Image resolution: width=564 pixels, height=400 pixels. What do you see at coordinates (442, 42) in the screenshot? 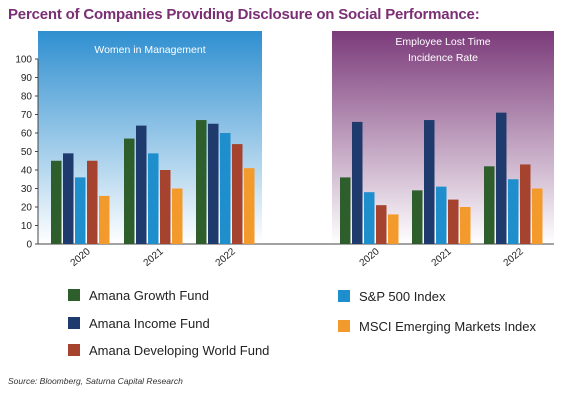
I see `panel-title-right-line1: Employee Lost Time` at bounding box center [442, 42].